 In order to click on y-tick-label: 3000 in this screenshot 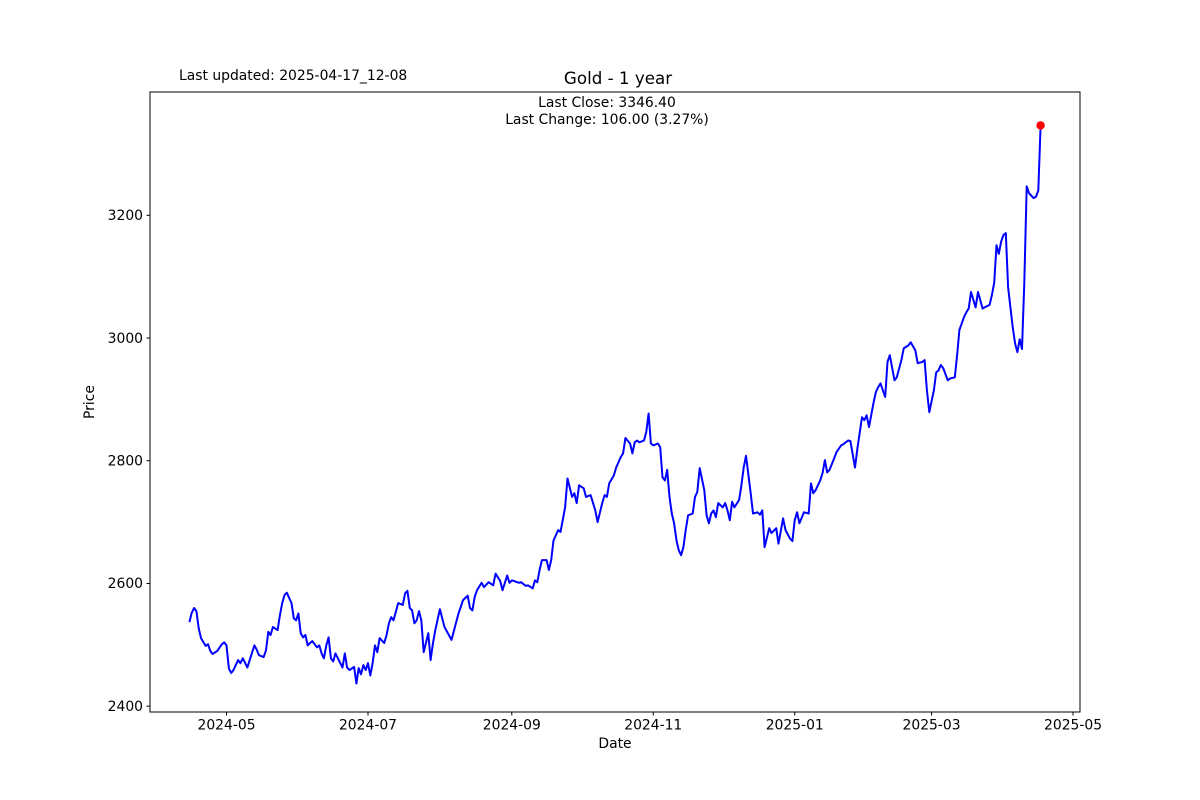, I will do `click(125, 339)`.